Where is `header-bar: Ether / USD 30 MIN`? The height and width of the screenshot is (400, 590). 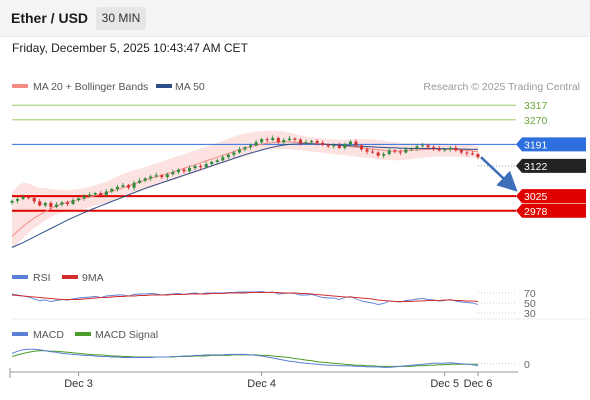 header-bar: Ether / USD 30 MIN is located at coordinates (295, 18).